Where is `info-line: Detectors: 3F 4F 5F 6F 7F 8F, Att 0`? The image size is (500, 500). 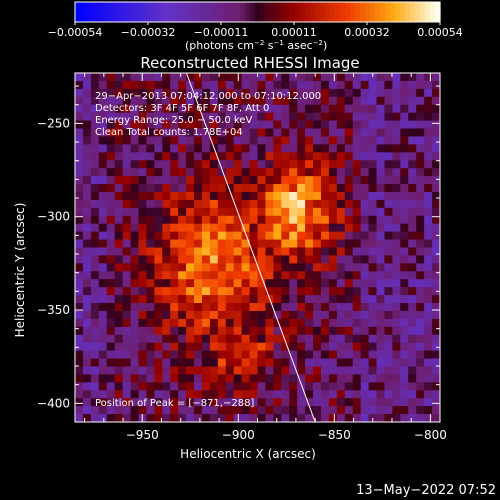 info-line: Detectors: 3F 4F 5F 6F 7F 8F, Att 0 is located at coordinates (182, 108).